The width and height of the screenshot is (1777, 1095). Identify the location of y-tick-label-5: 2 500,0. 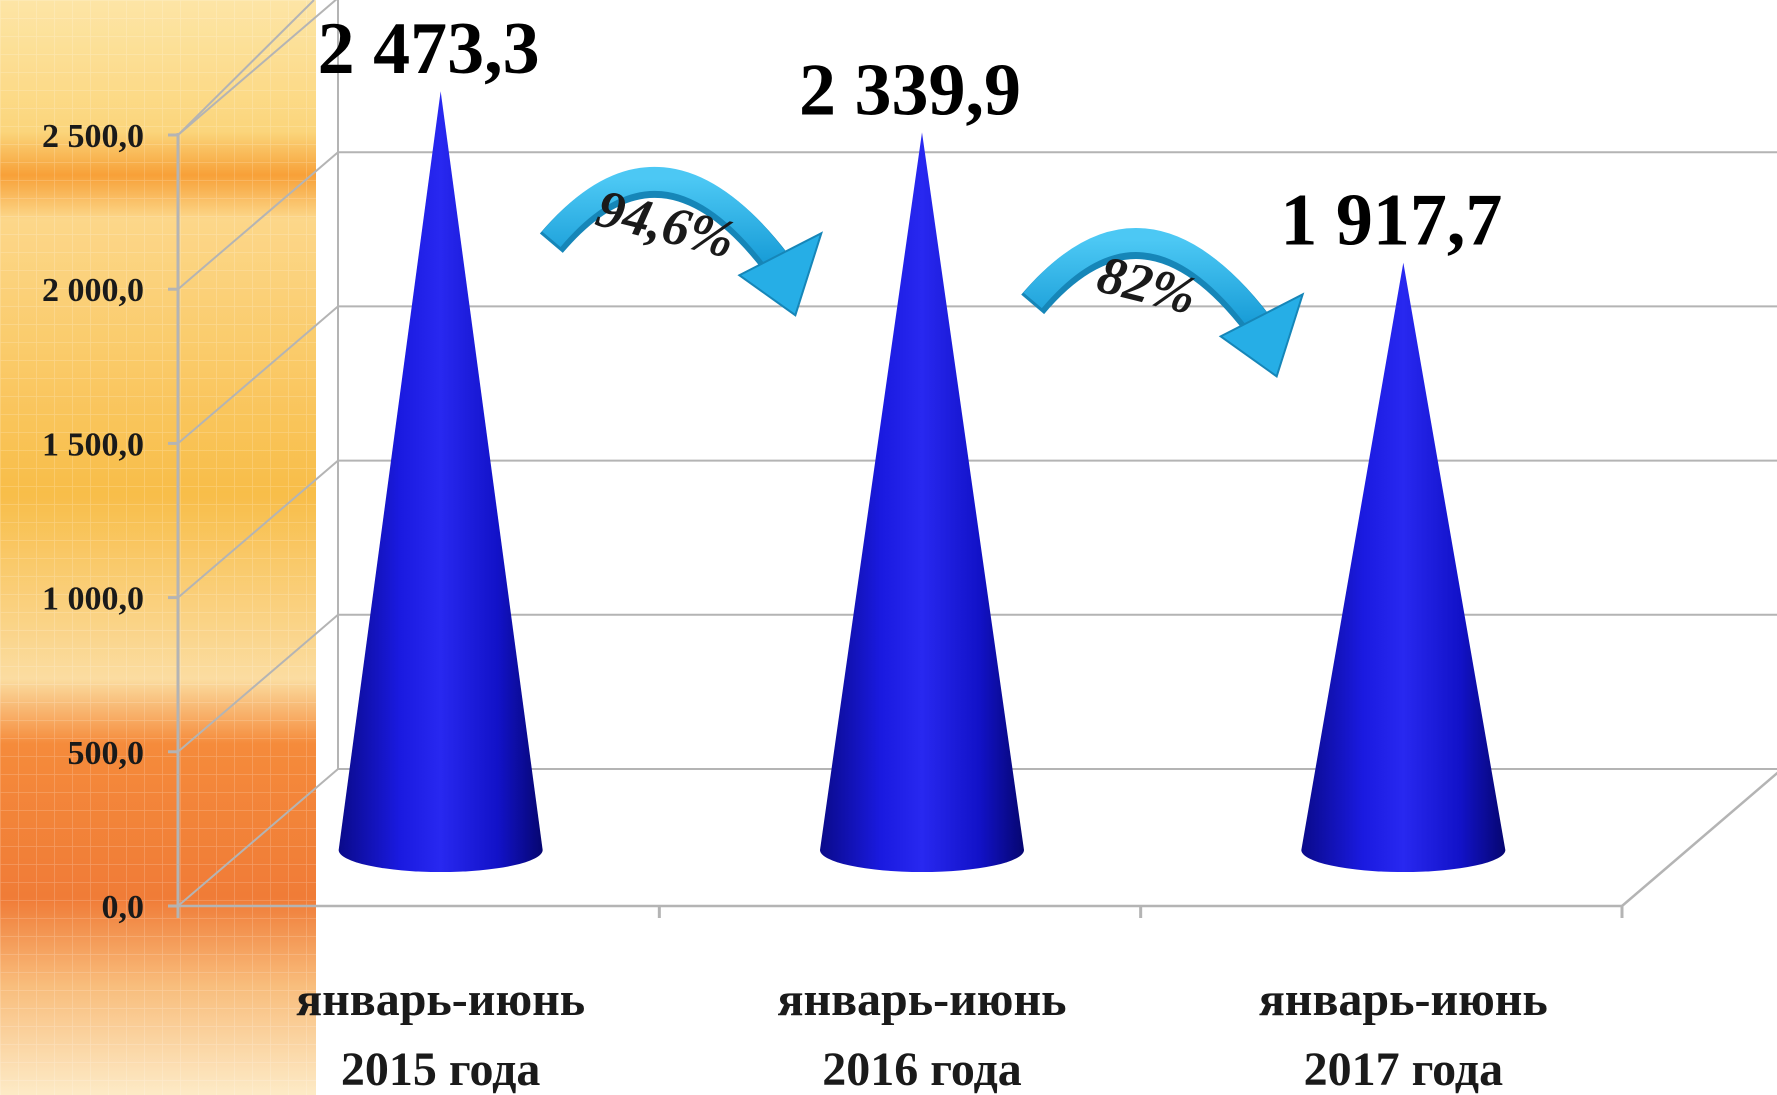
(93, 136).